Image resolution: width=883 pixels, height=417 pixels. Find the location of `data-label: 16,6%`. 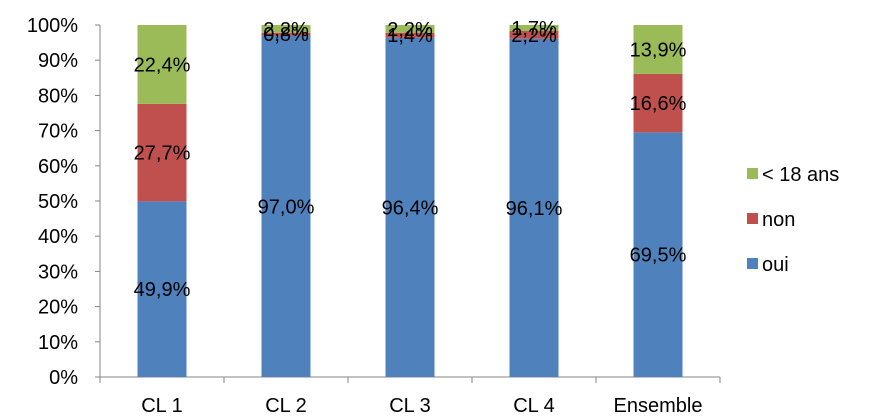

data-label: 16,6% is located at coordinates (658, 104).